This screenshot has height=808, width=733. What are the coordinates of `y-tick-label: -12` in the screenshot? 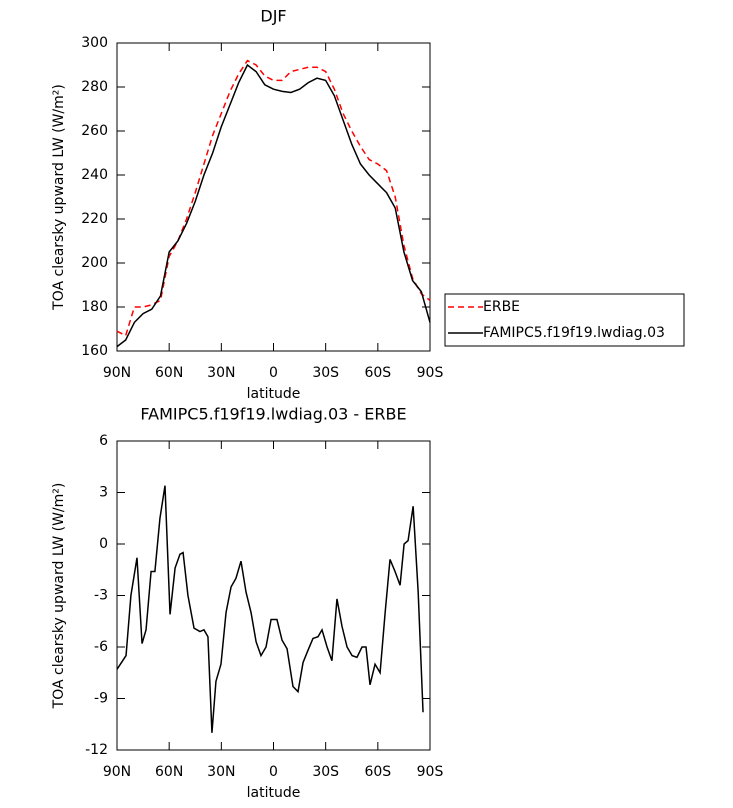 It's located at (96, 750).